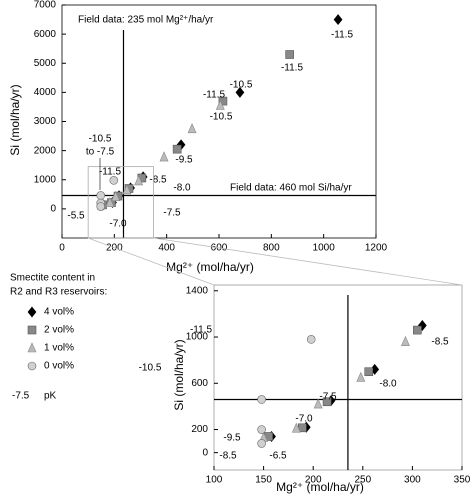 This screenshot has height=501, width=474. I want to click on y-tick-label: 4000, so click(45, 92).